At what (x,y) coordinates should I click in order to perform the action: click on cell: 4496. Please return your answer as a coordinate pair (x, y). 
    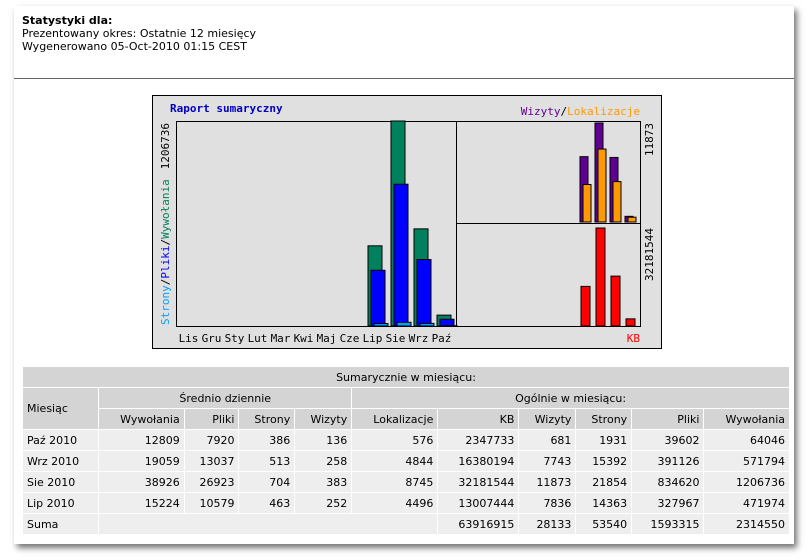
    Looking at the image, I should click on (395, 503).